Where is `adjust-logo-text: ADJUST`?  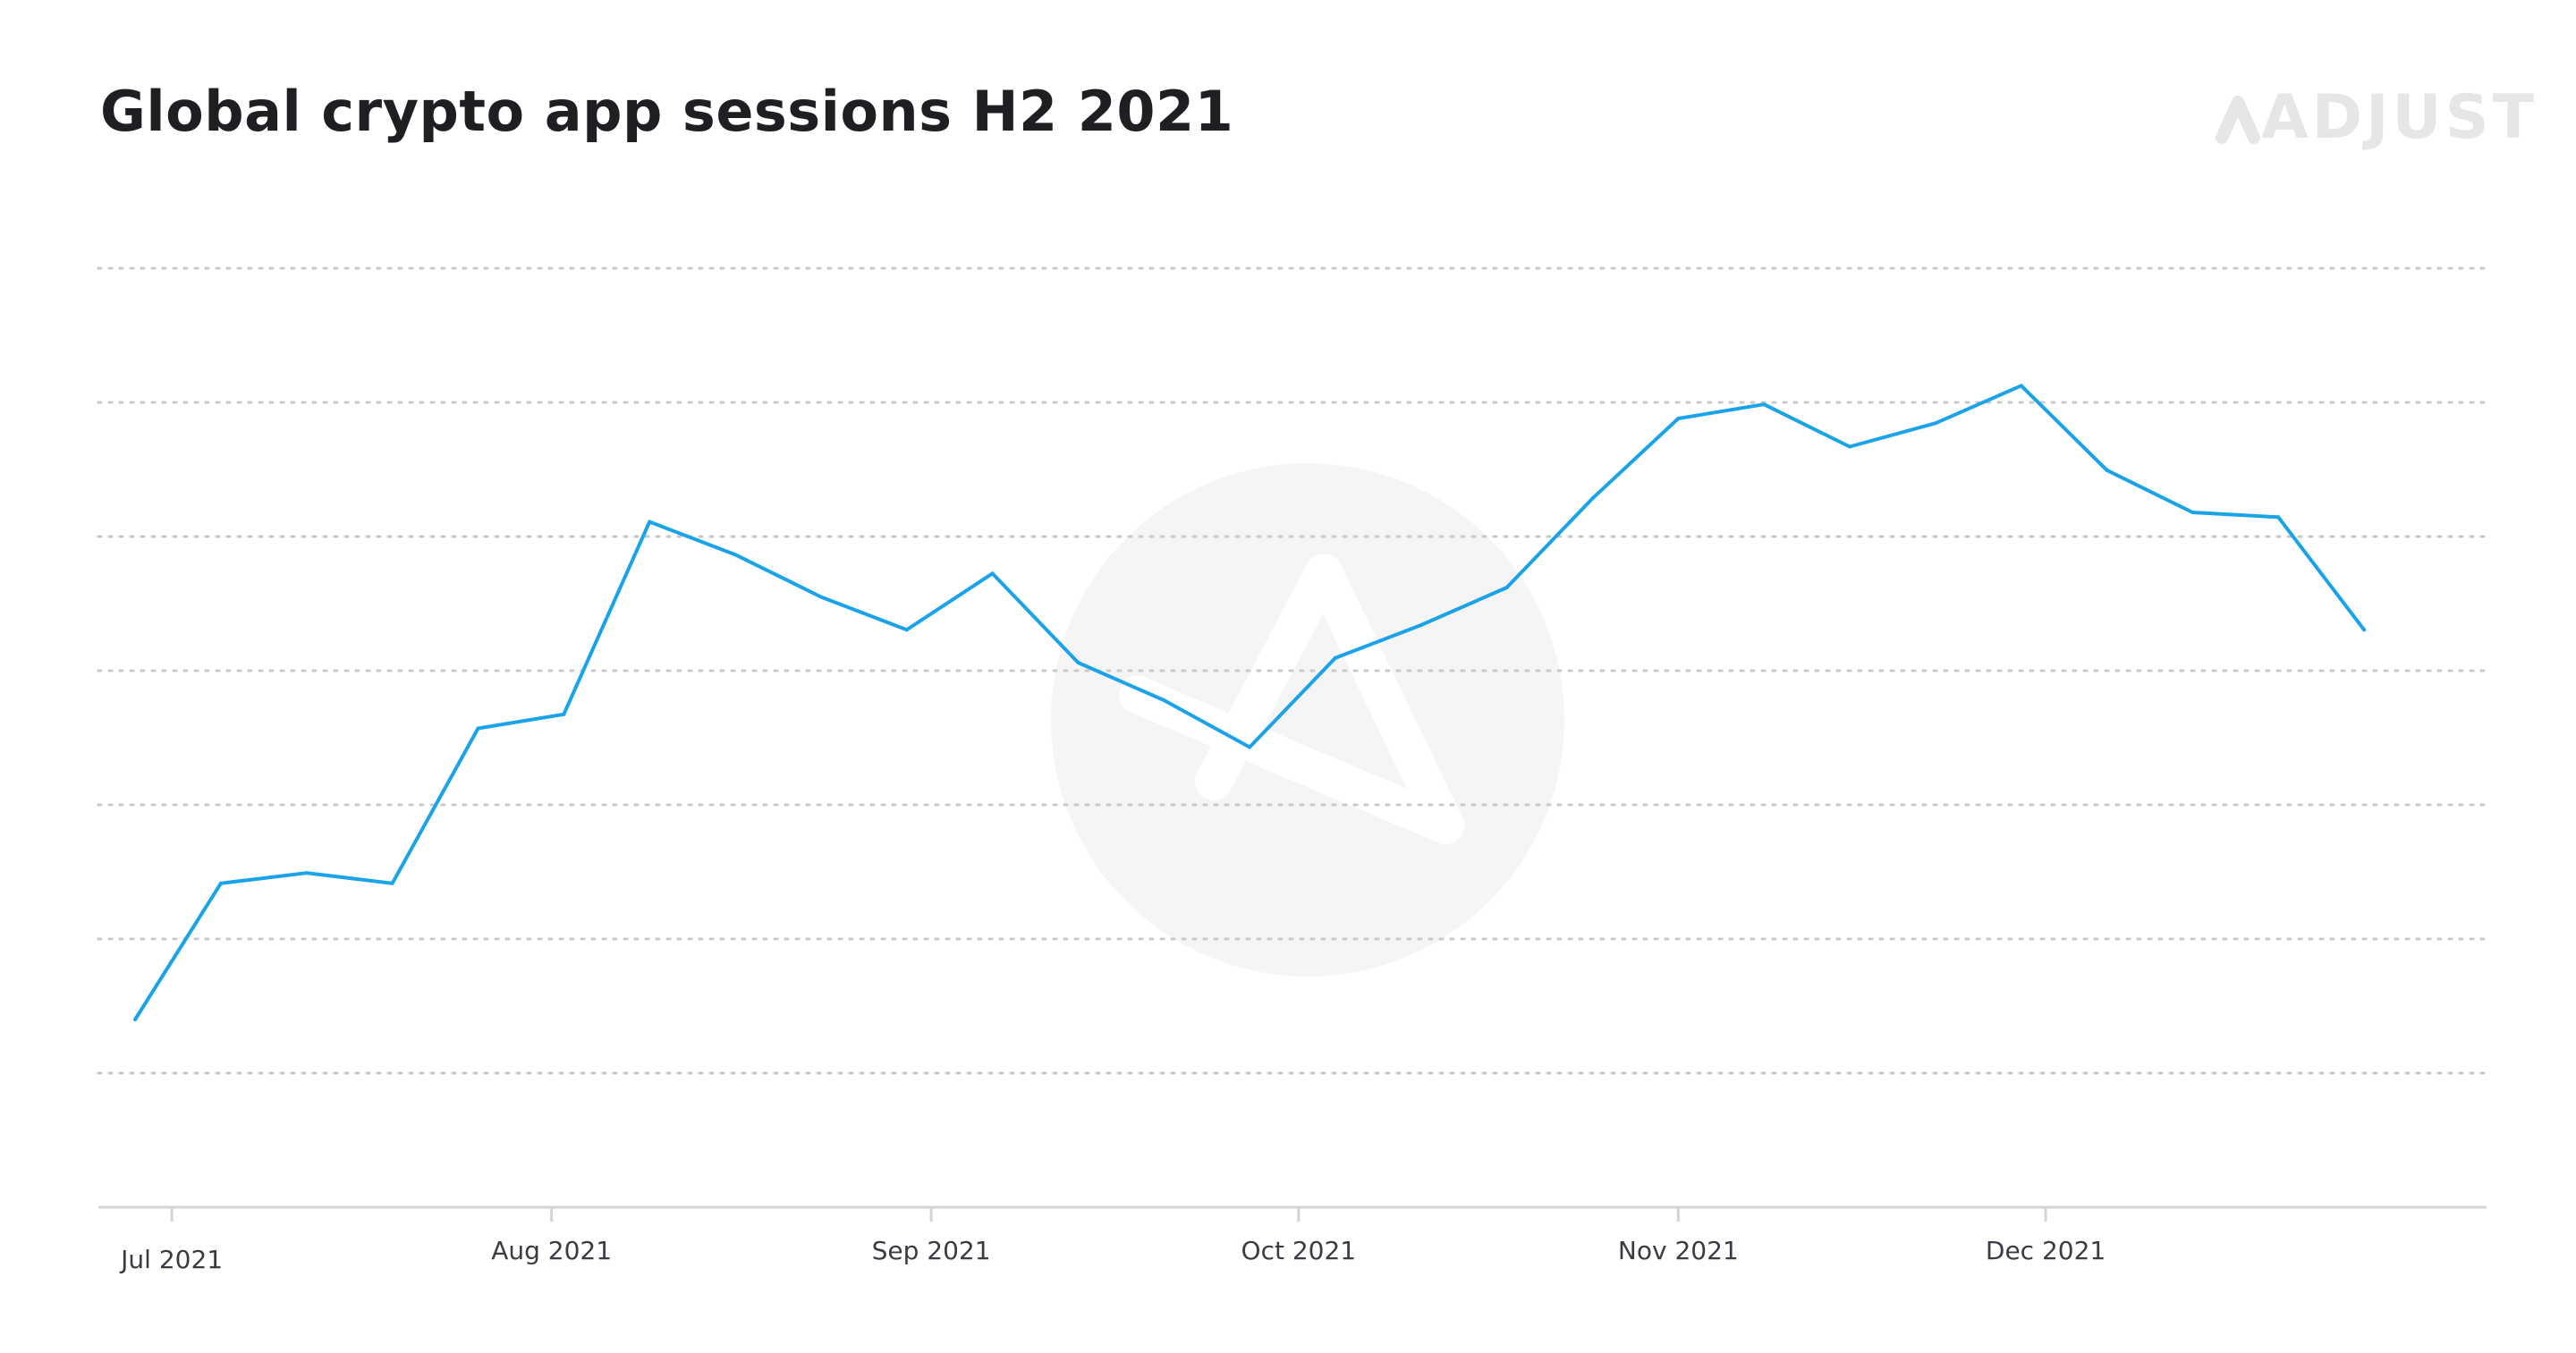
adjust-logo-text: ADJUST is located at coordinates (2399, 117).